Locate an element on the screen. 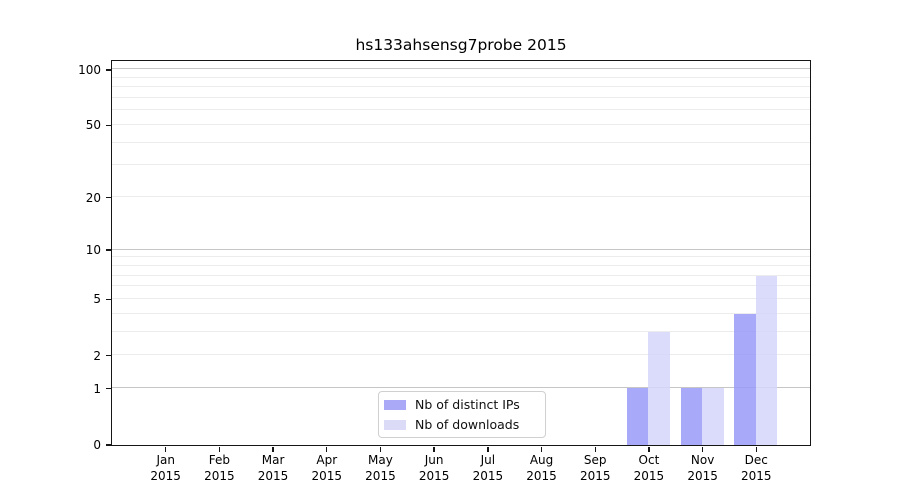 Image resolution: width=900 pixels, height=500 pixels. x-tick-label-jun-2015: Jun 2015 is located at coordinates (434, 468).